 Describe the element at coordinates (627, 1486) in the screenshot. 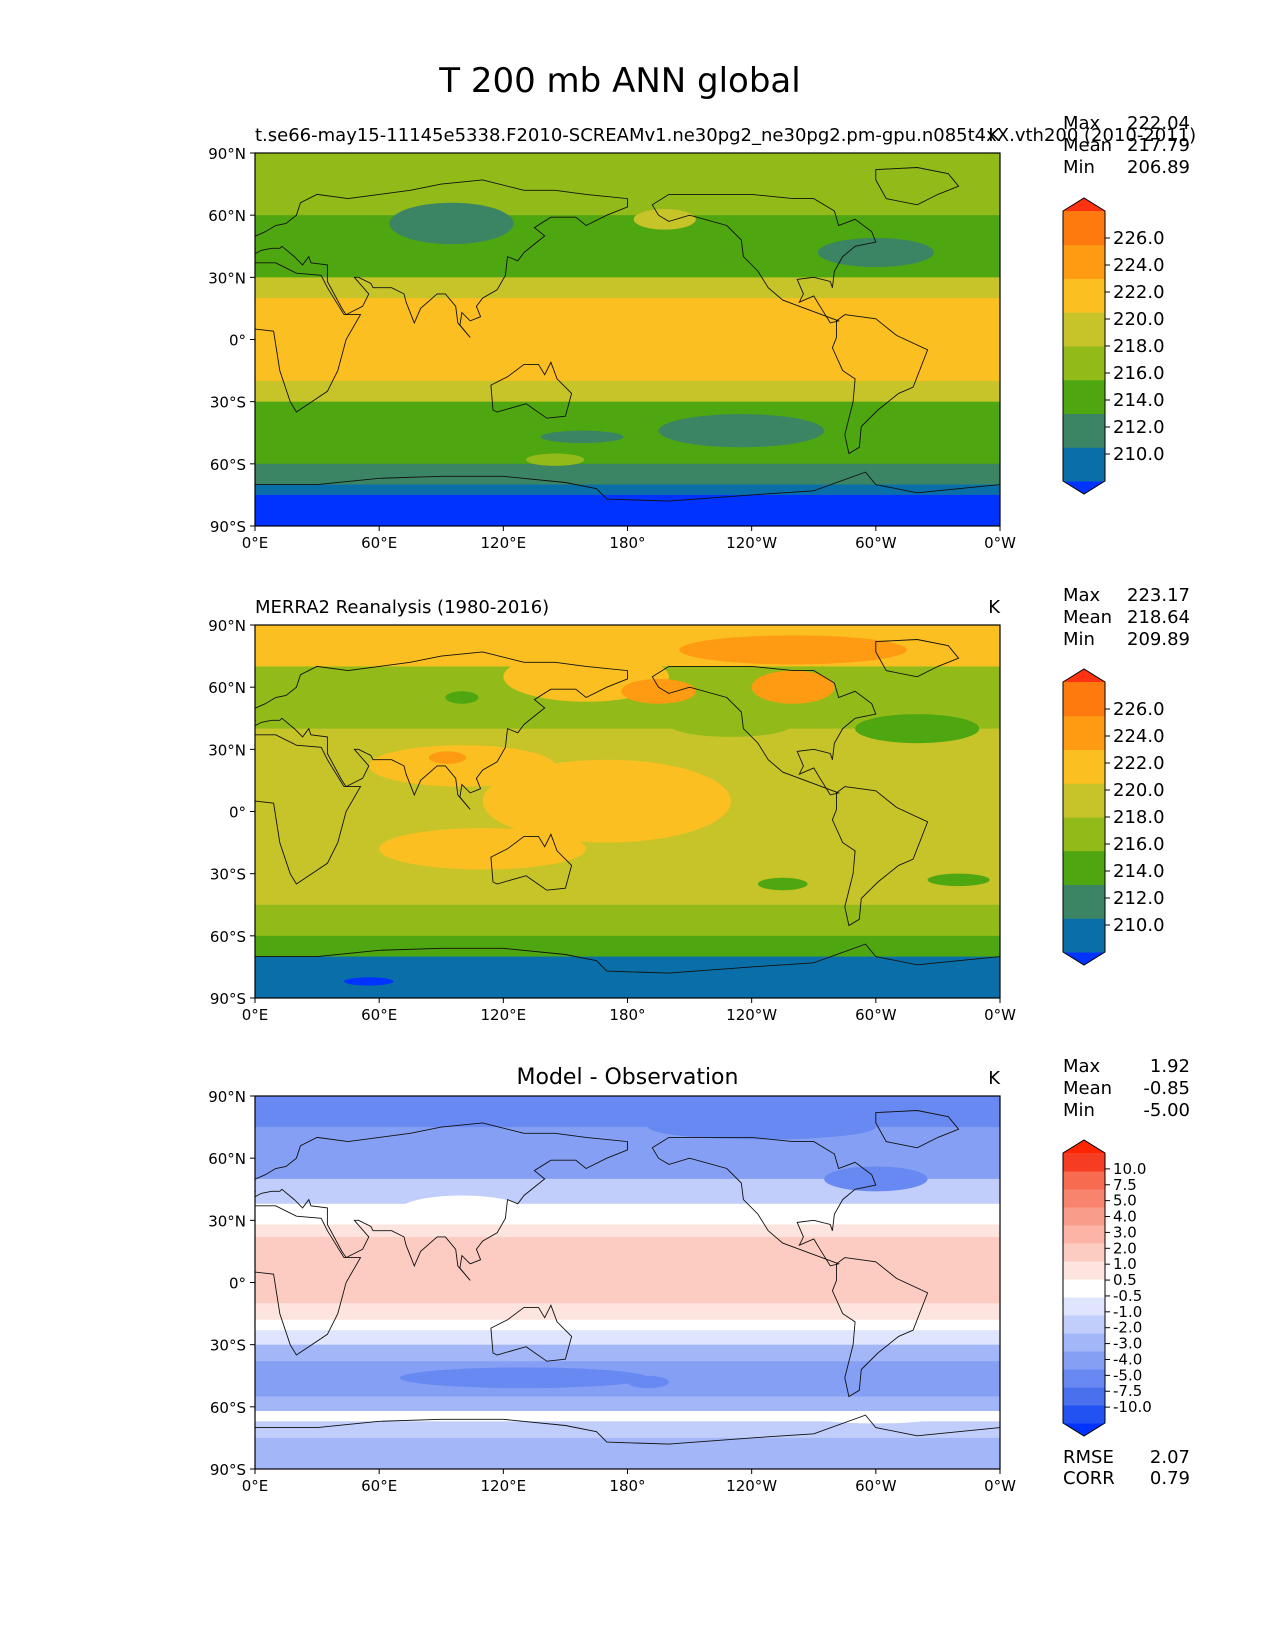

I see `lon-tick-label: 180°` at that location.